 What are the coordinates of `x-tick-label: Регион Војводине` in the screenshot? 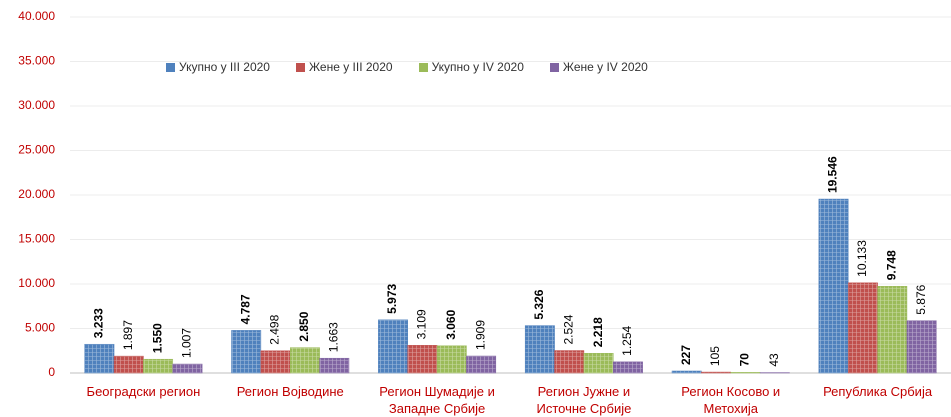 It's located at (290, 391).